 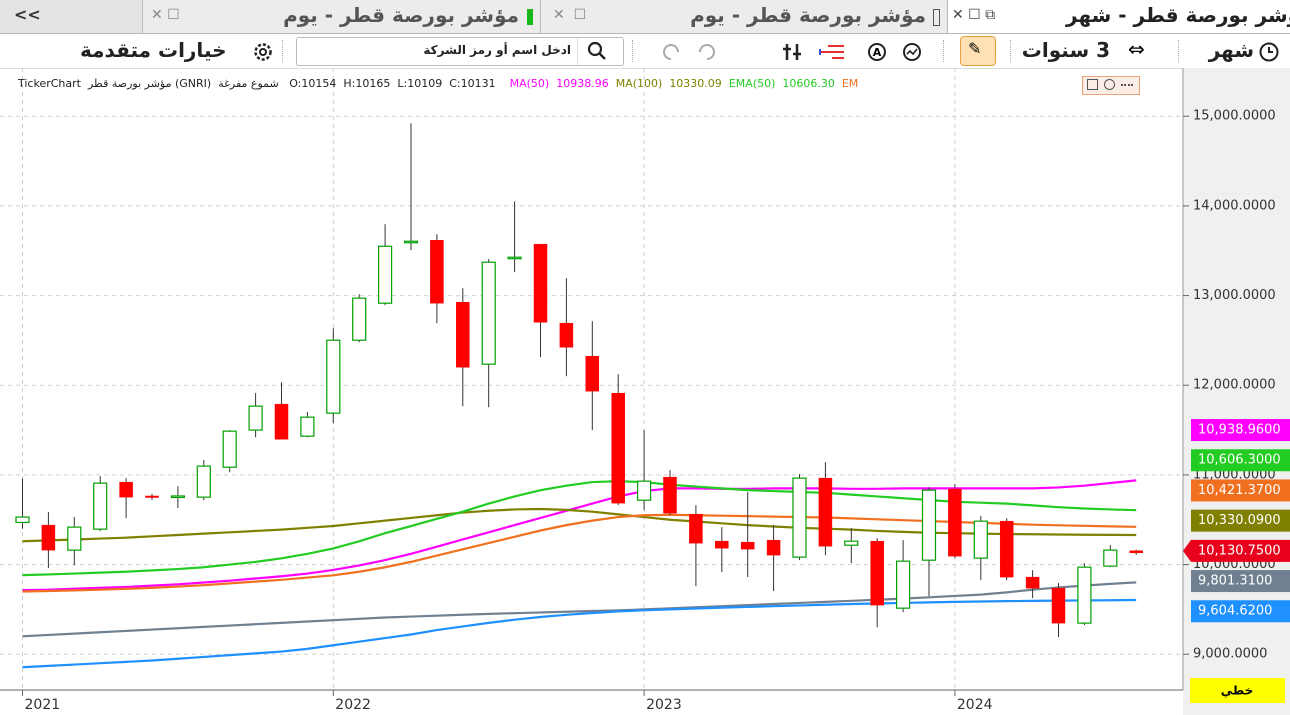 I want to click on ohlc-value: H:10165, so click(x=367, y=83).